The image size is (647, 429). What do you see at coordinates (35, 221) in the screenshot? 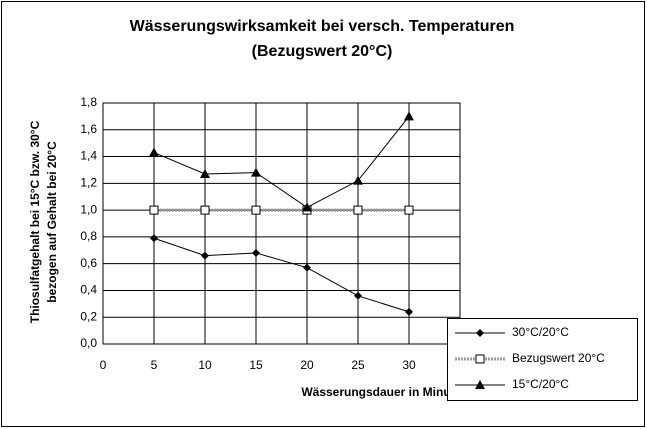
I see `y-axis-label: Thiosulfatgehalt bei 15°C bzw. 30°C` at bounding box center [35, 221].